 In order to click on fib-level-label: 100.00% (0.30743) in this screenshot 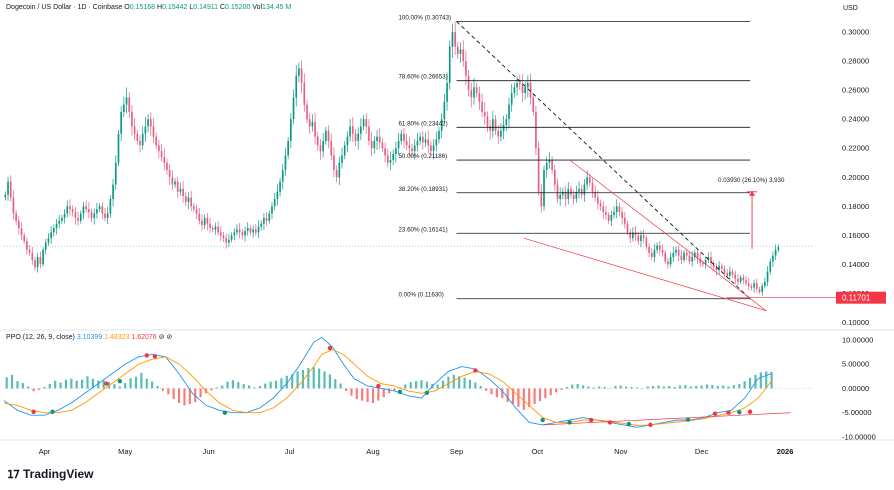, I will do `click(424, 17)`.